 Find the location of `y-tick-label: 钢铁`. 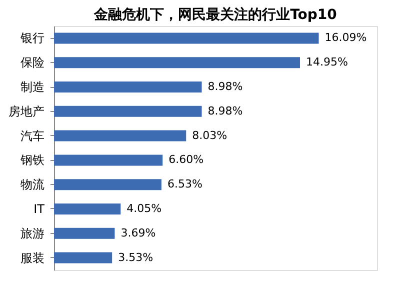

y-tick-label: 钢铁 is located at coordinates (32, 160).